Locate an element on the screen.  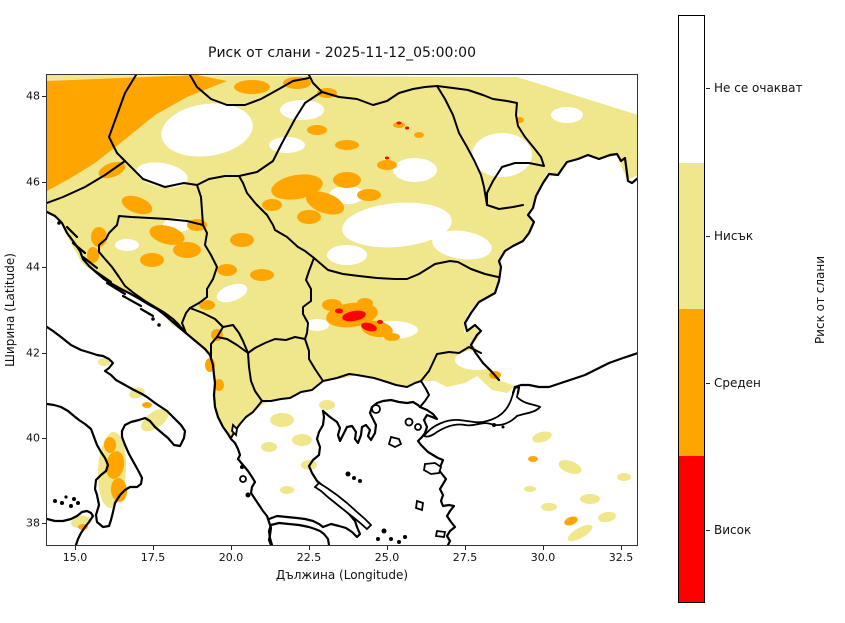
x-tick-label: 15.0 is located at coordinates (75, 557).